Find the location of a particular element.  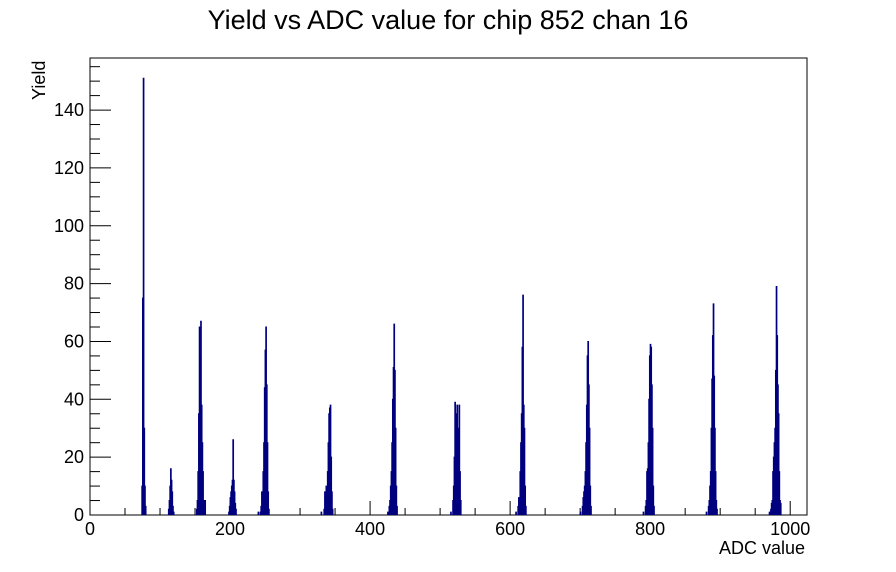

x-tick-label: 0 is located at coordinates (90, 529).